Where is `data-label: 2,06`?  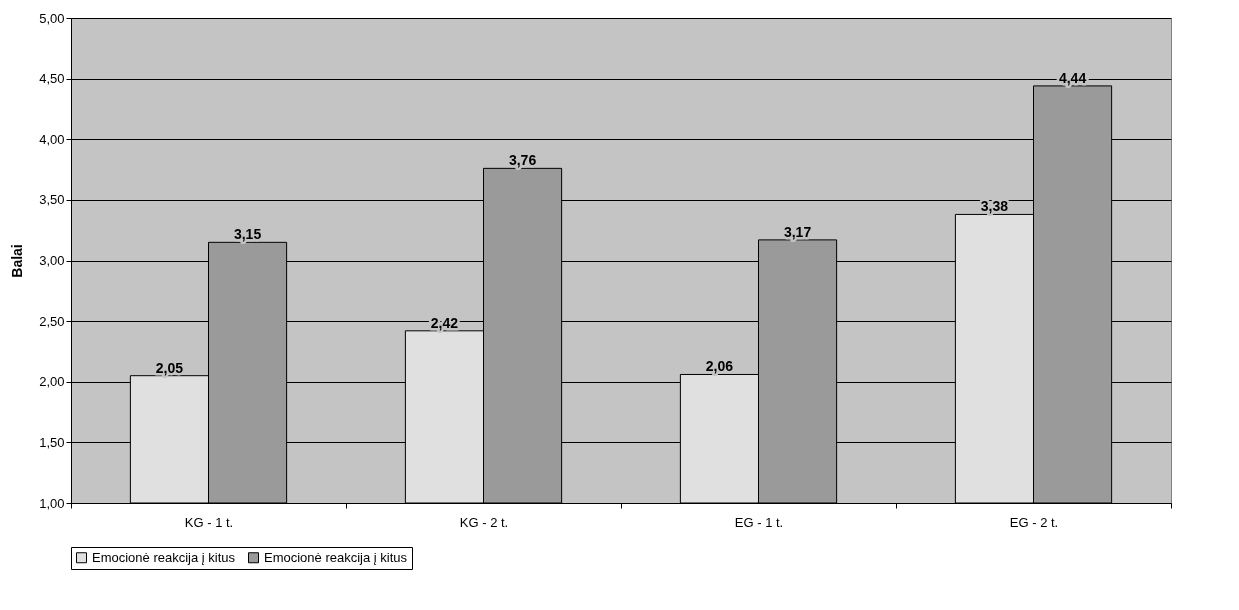 data-label: 2,06 is located at coordinates (719, 366).